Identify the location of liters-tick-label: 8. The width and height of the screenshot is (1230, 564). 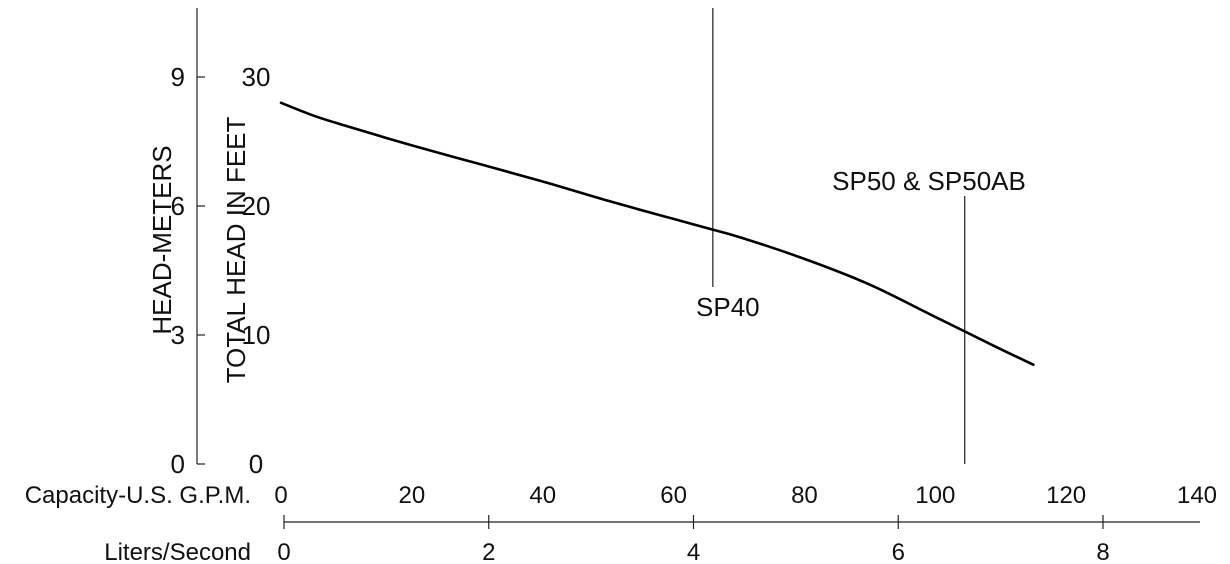
(1102, 551).